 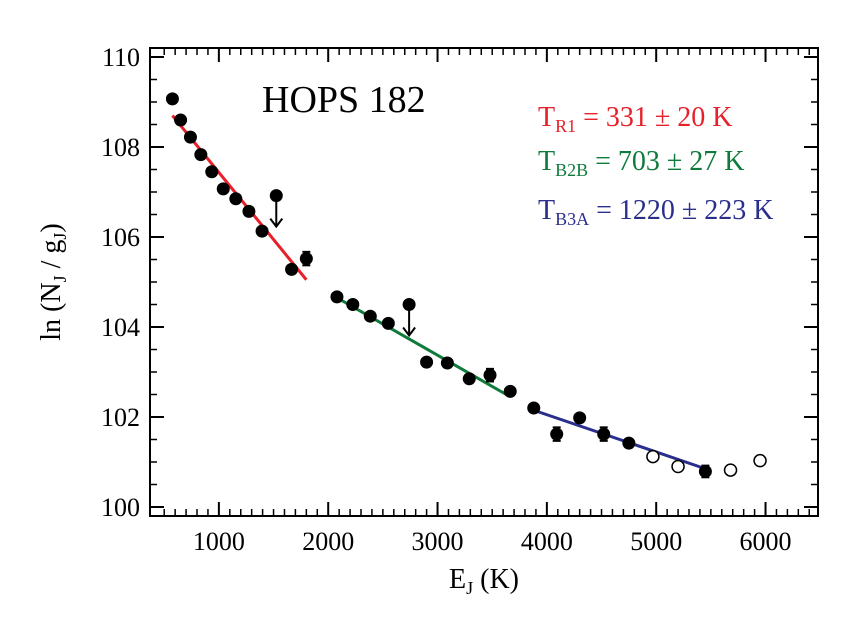 What do you see at coordinates (328, 541) in the screenshot?
I see `x-tick-label: 2000` at bounding box center [328, 541].